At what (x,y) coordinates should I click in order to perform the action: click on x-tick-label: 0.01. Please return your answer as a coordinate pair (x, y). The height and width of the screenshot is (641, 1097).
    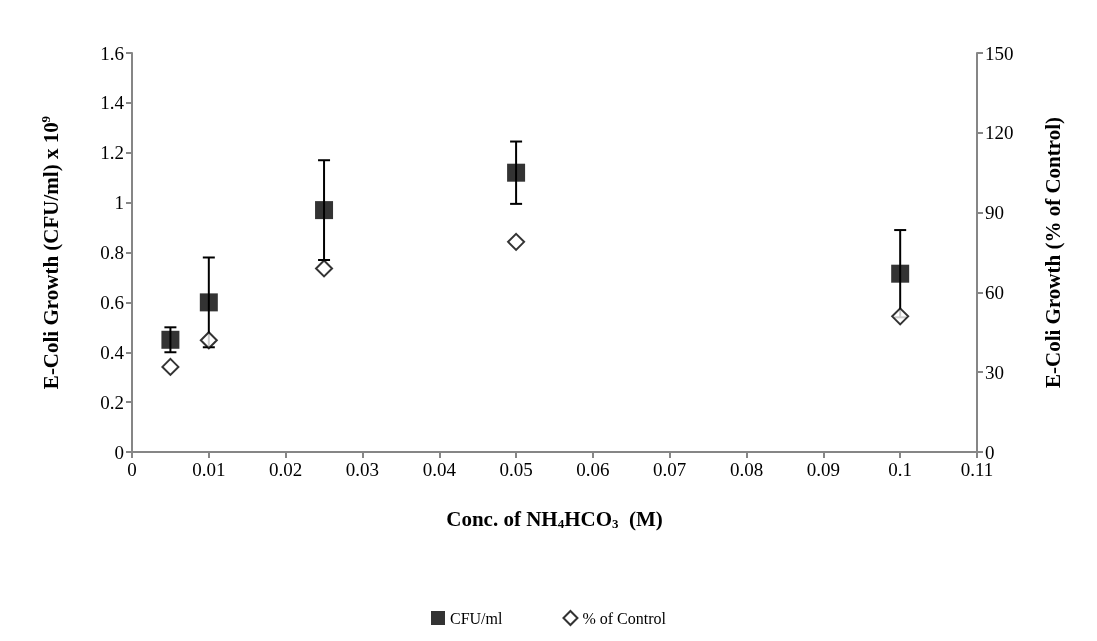
    Looking at the image, I should click on (209, 469).